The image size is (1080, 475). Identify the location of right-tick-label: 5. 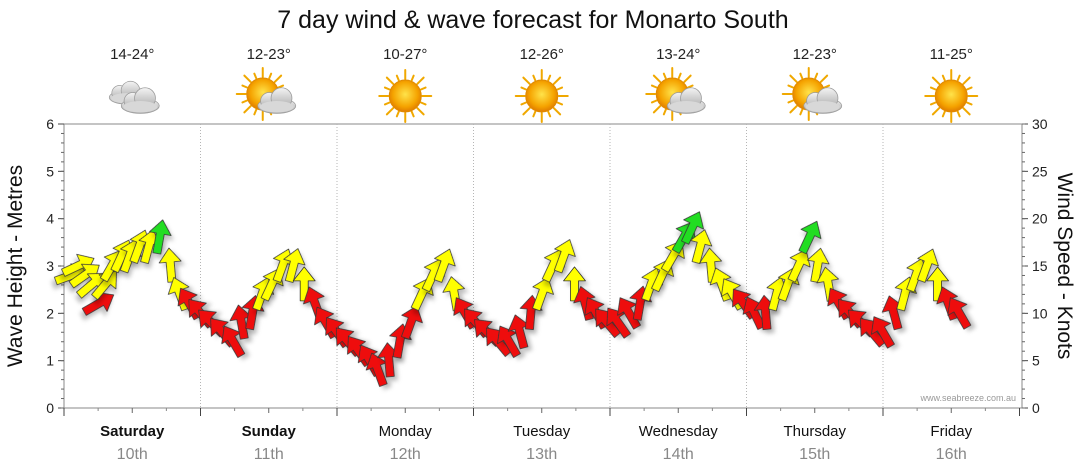
(1036, 361).